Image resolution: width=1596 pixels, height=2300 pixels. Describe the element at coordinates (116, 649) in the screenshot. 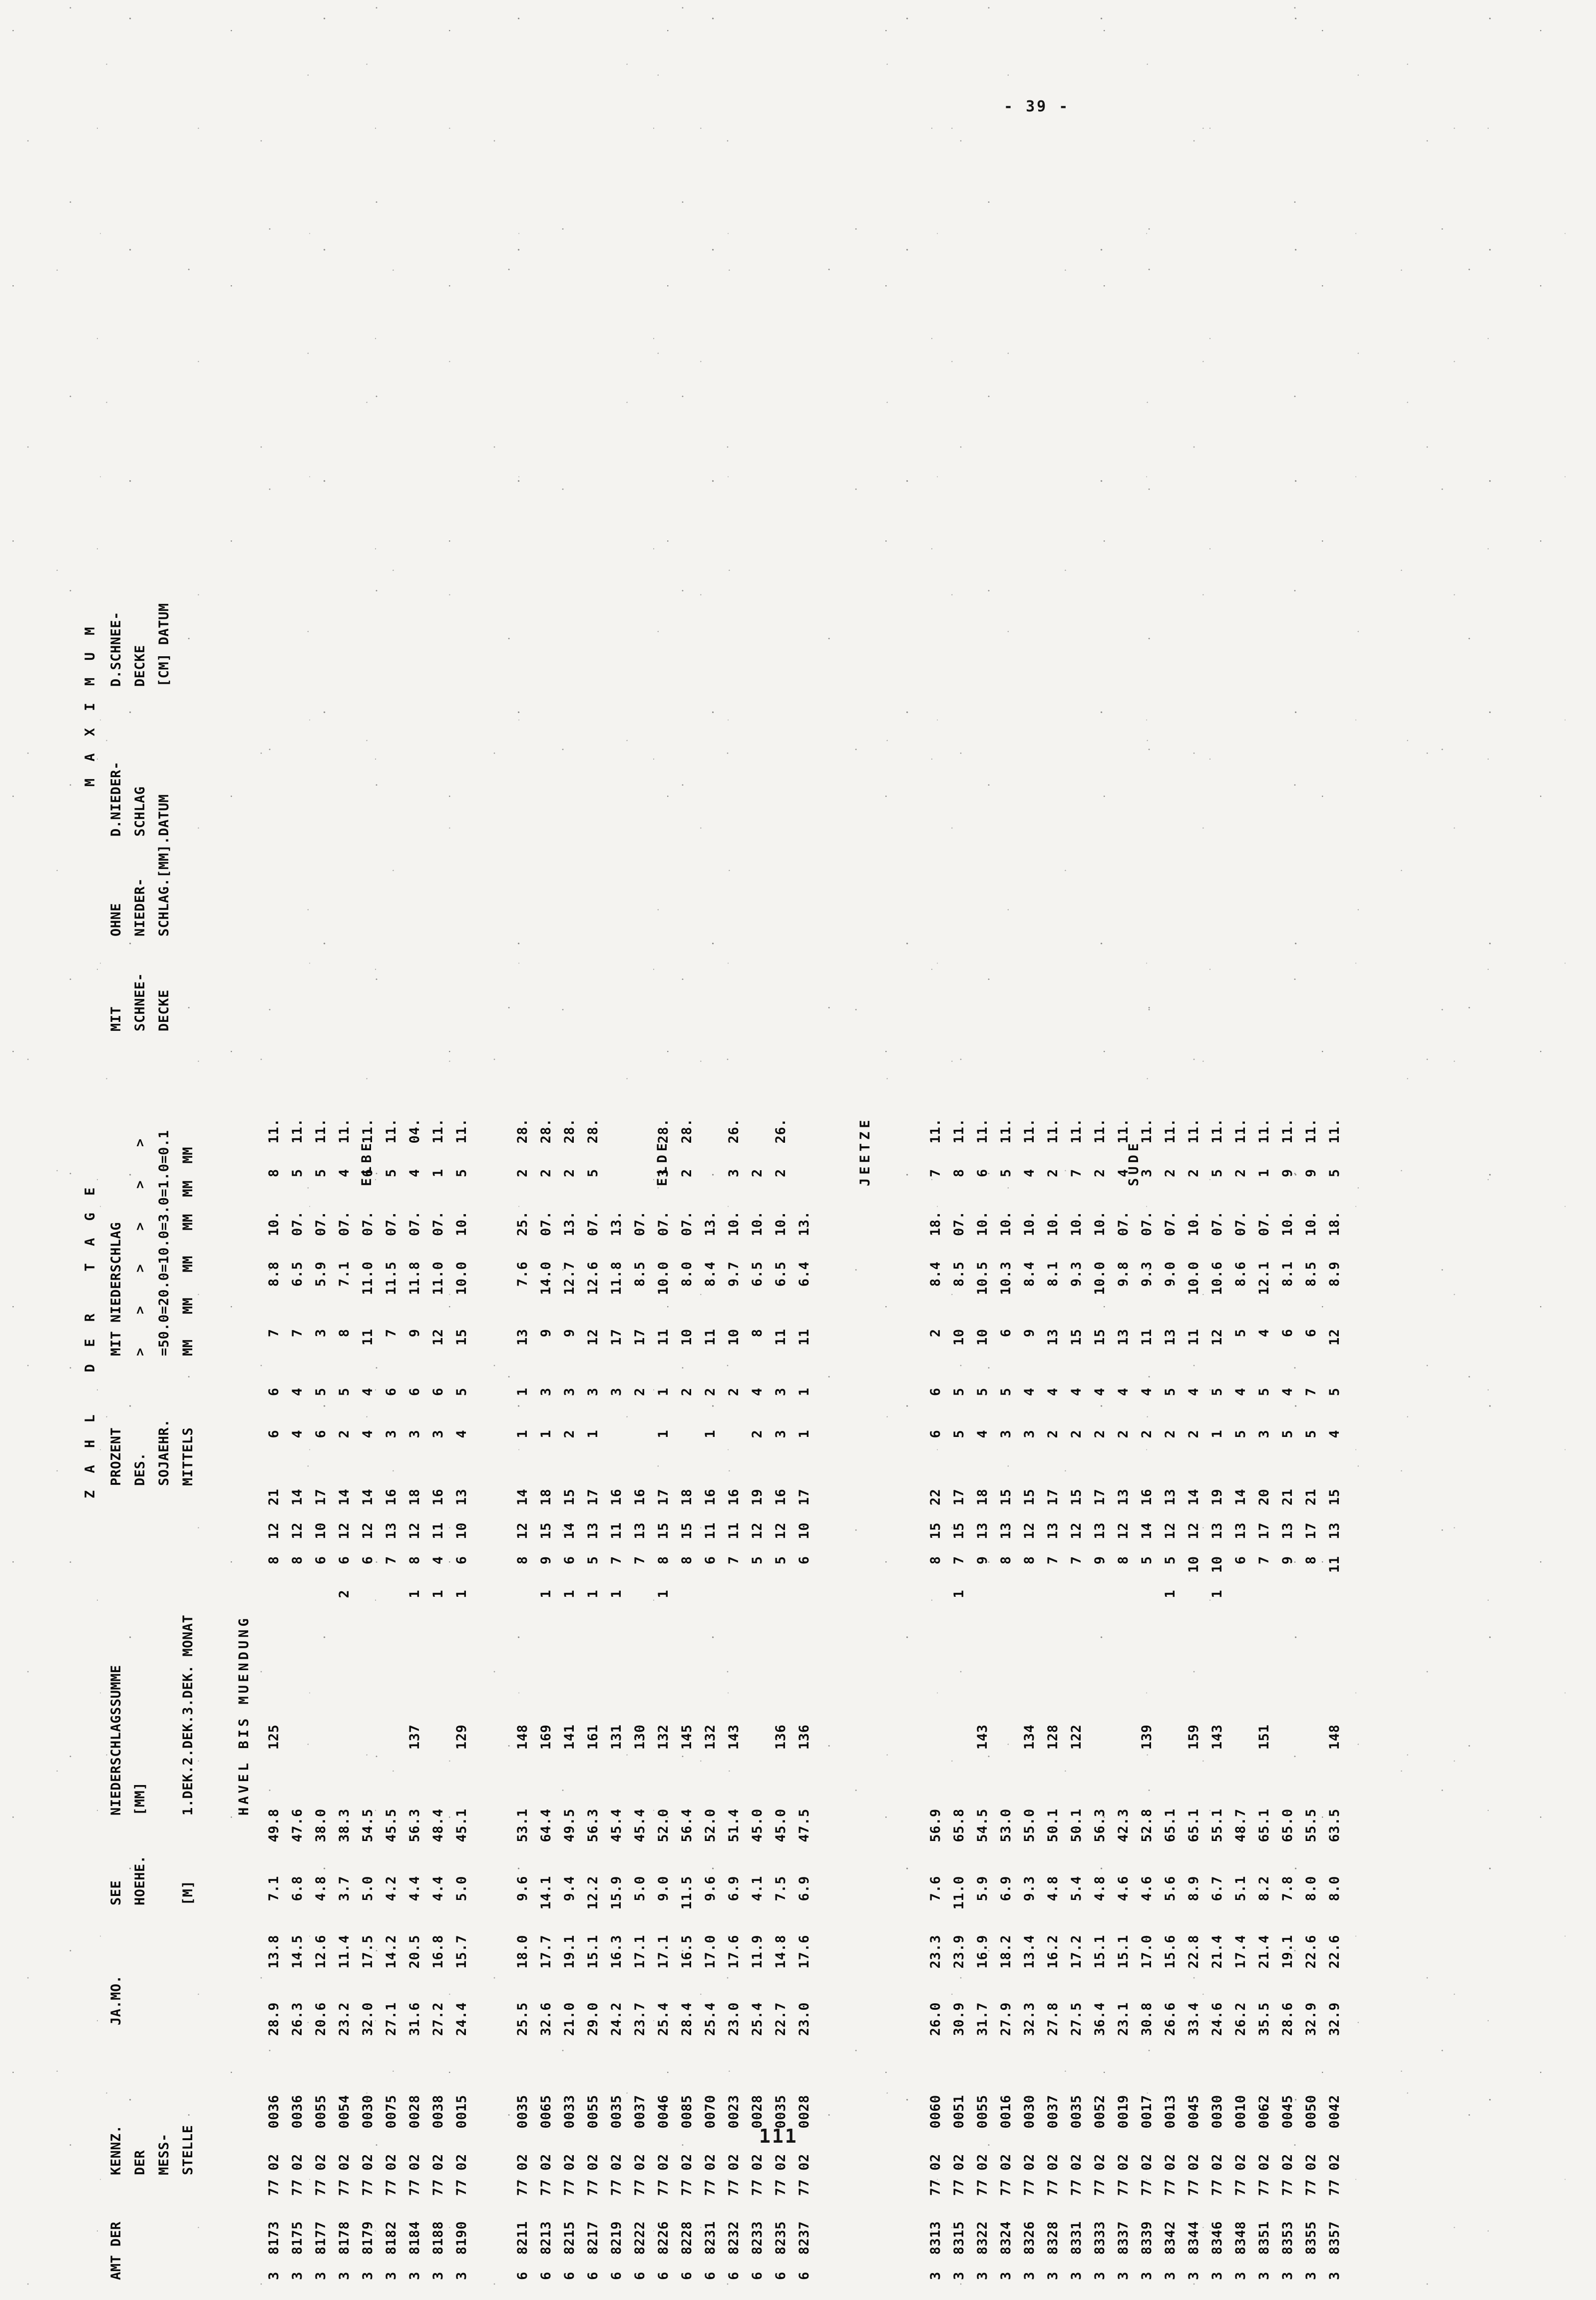

I see `header-d-schnee: D.SCHNEE-` at that location.